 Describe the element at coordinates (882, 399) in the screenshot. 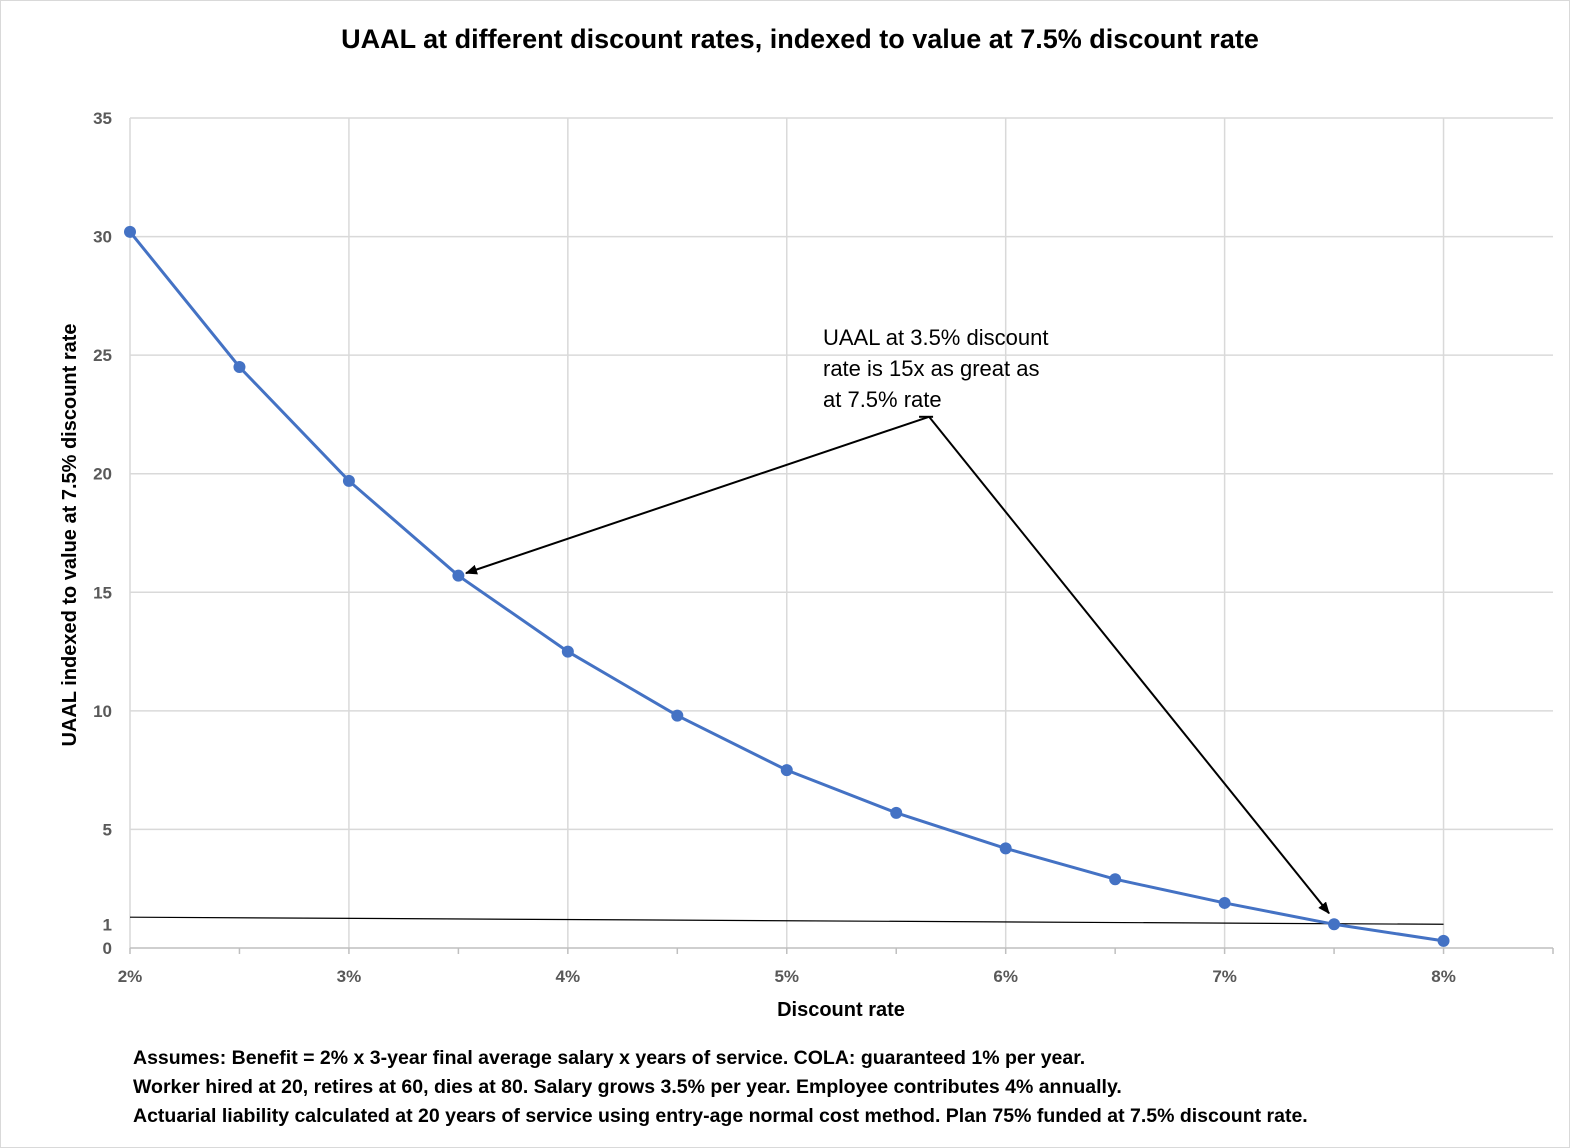

I see `annotation-text: at 7.5% rate` at that location.